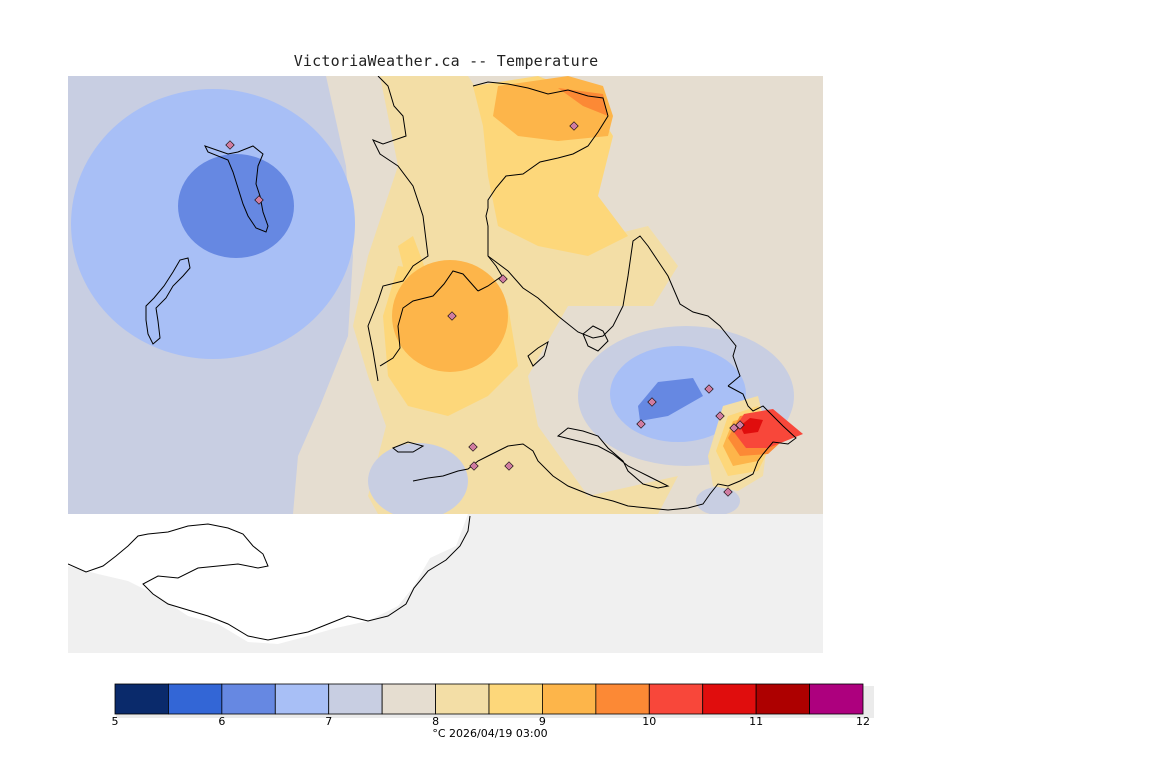 This screenshot has width=1152, height=768. I want to click on unit-label: °C, so click(439, 733).